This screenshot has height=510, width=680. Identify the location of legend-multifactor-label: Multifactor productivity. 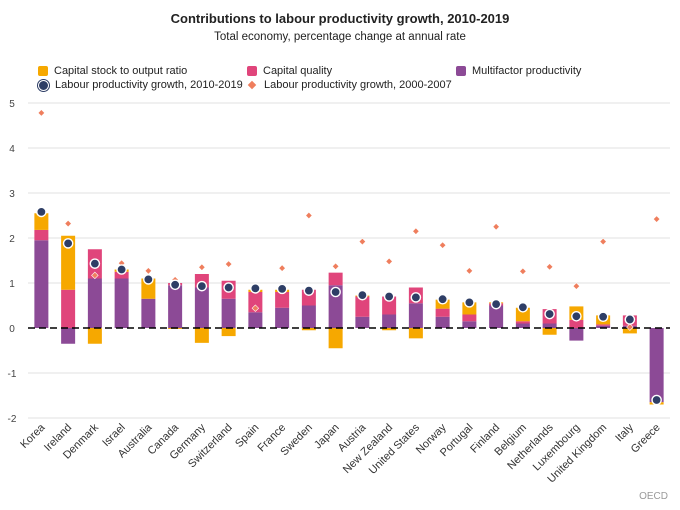
(527, 71).